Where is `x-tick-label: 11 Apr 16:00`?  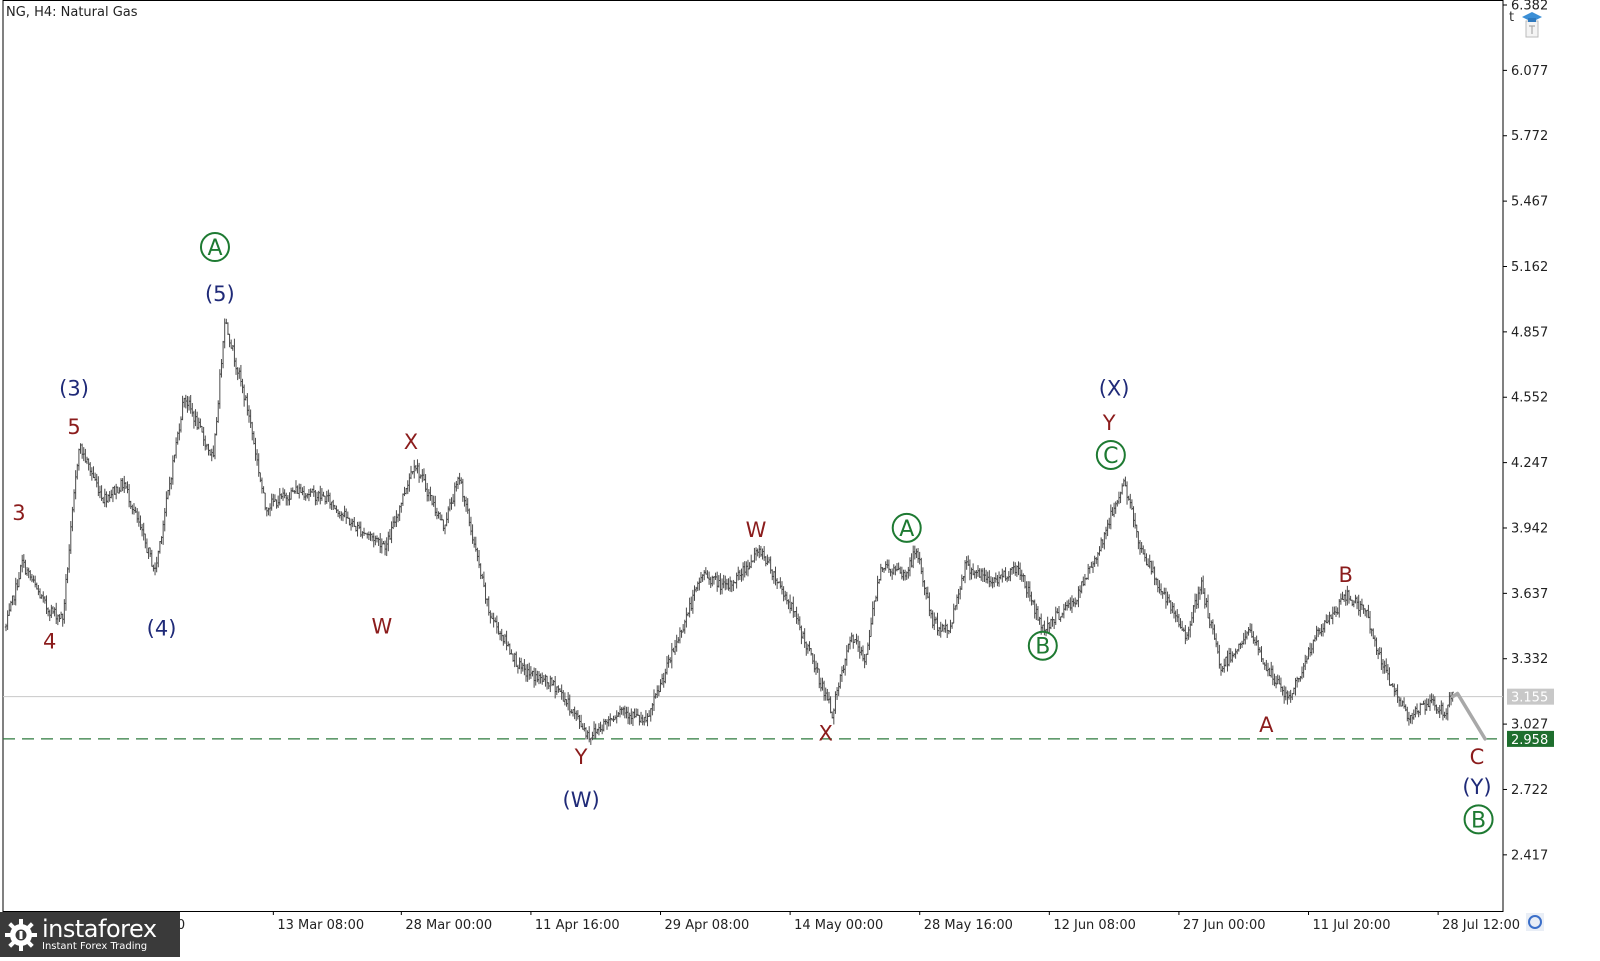
x-tick-label: 11 Apr 16:00 is located at coordinates (577, 925).